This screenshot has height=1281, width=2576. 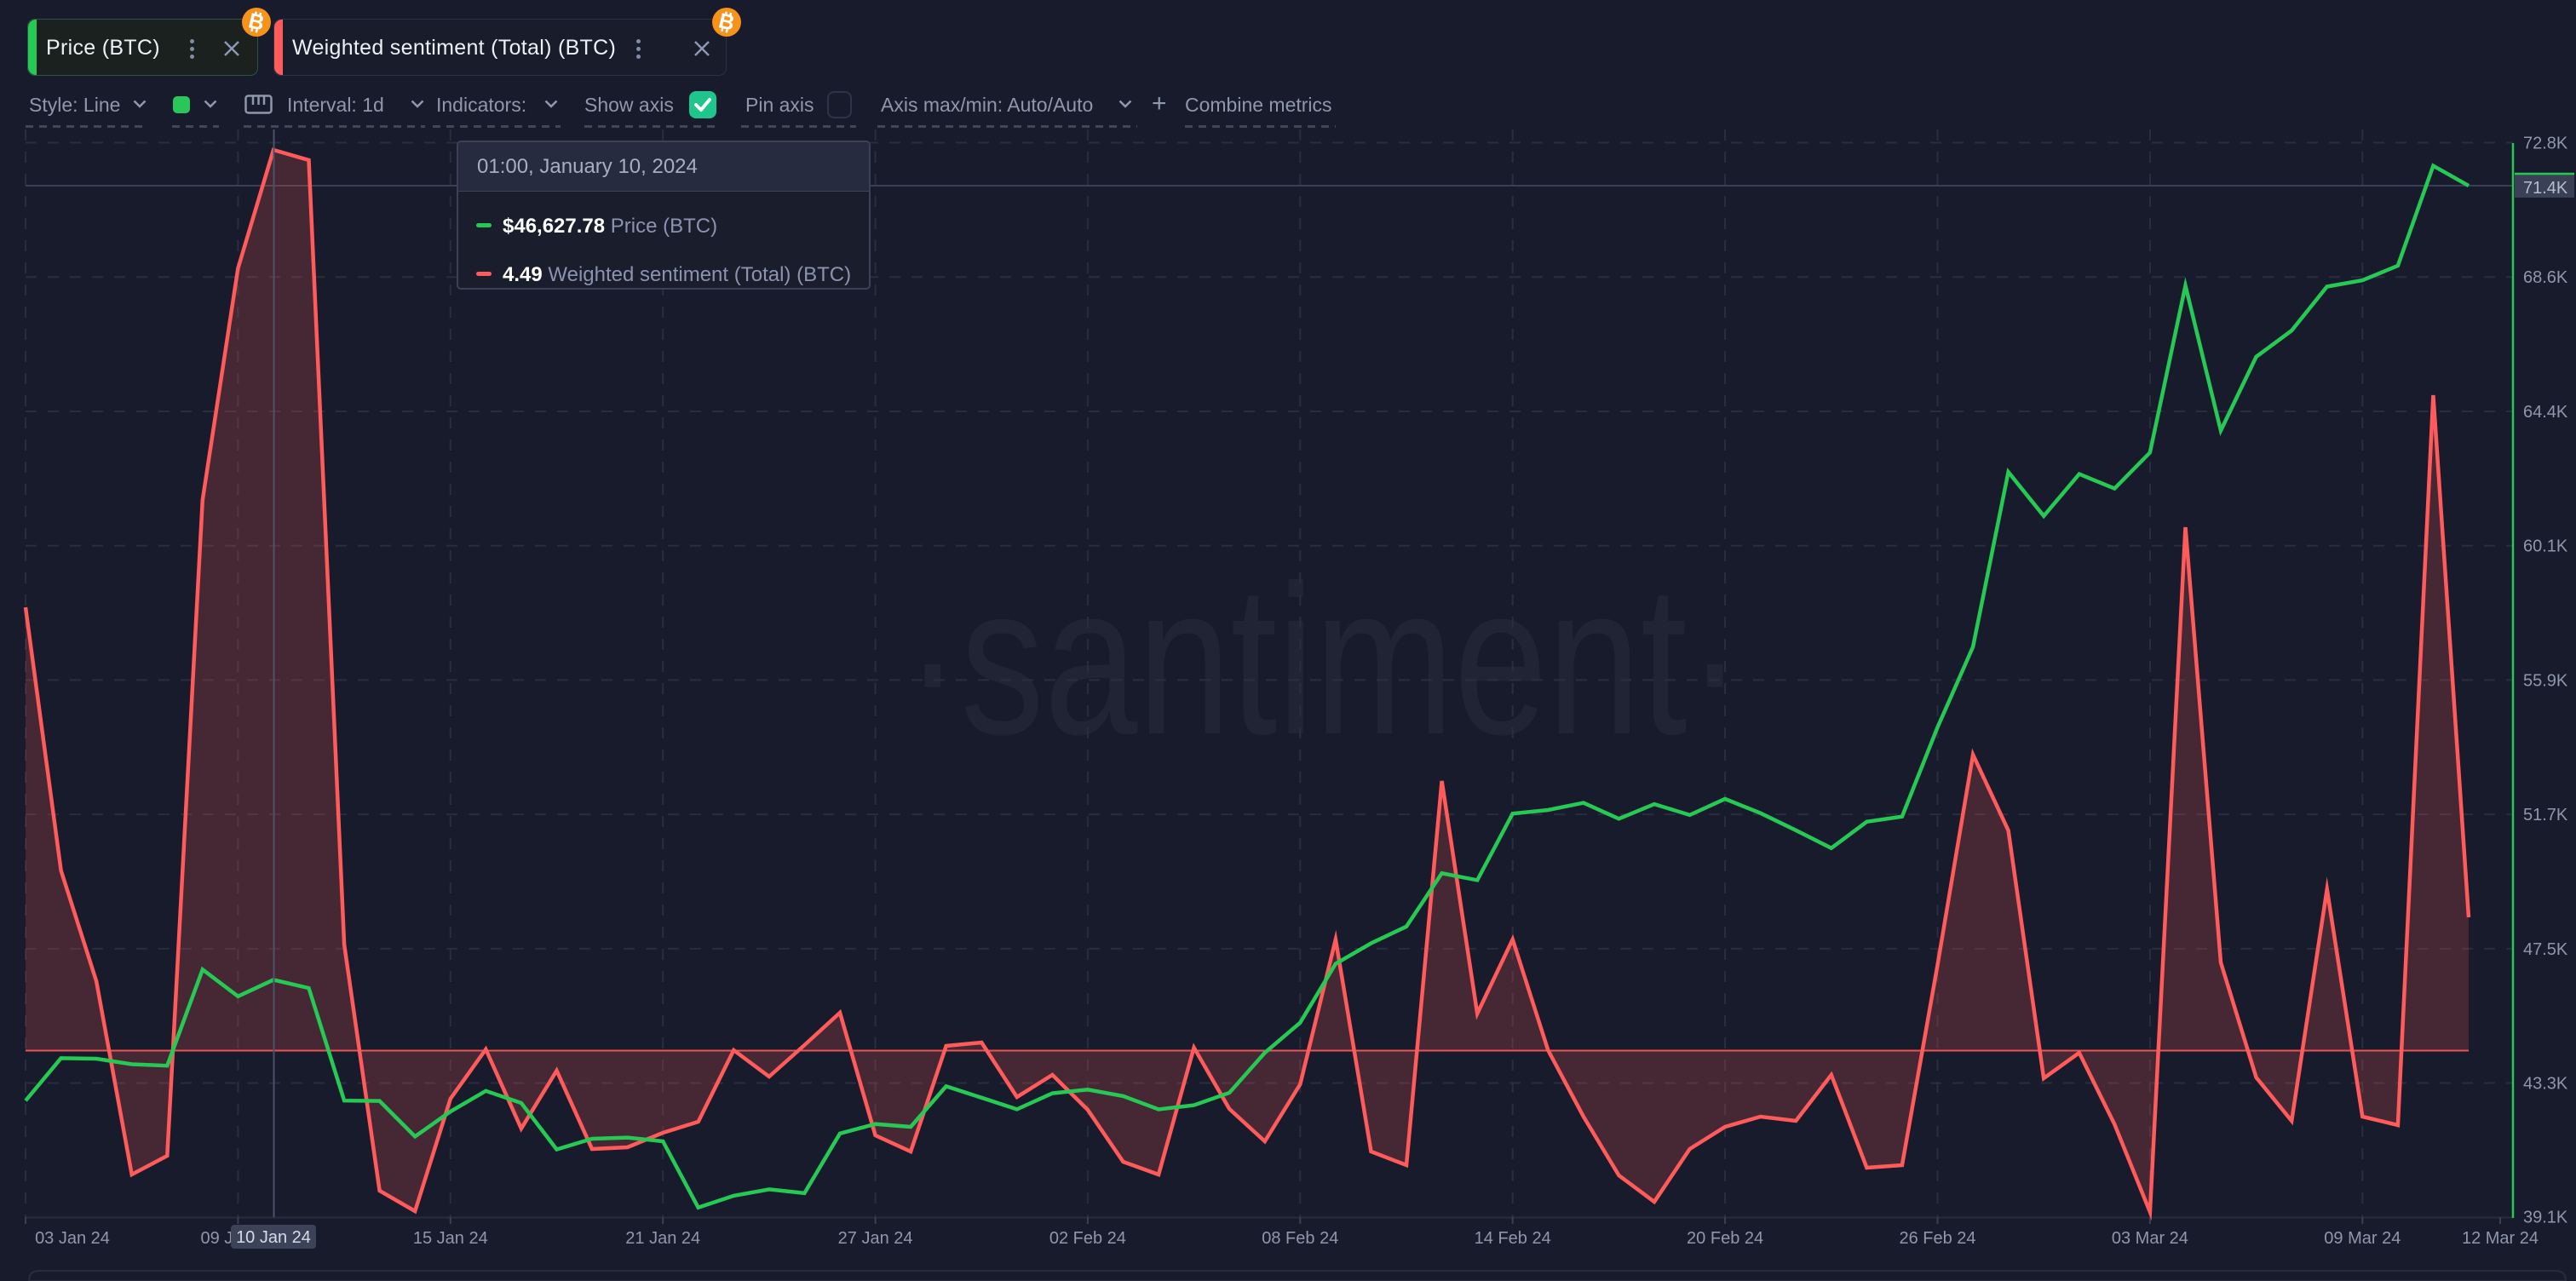 What do you see at coordinates (2546, 949) in the screenshot?
I see `svg-text: 47.5K` at bounding box center [2546, 949].